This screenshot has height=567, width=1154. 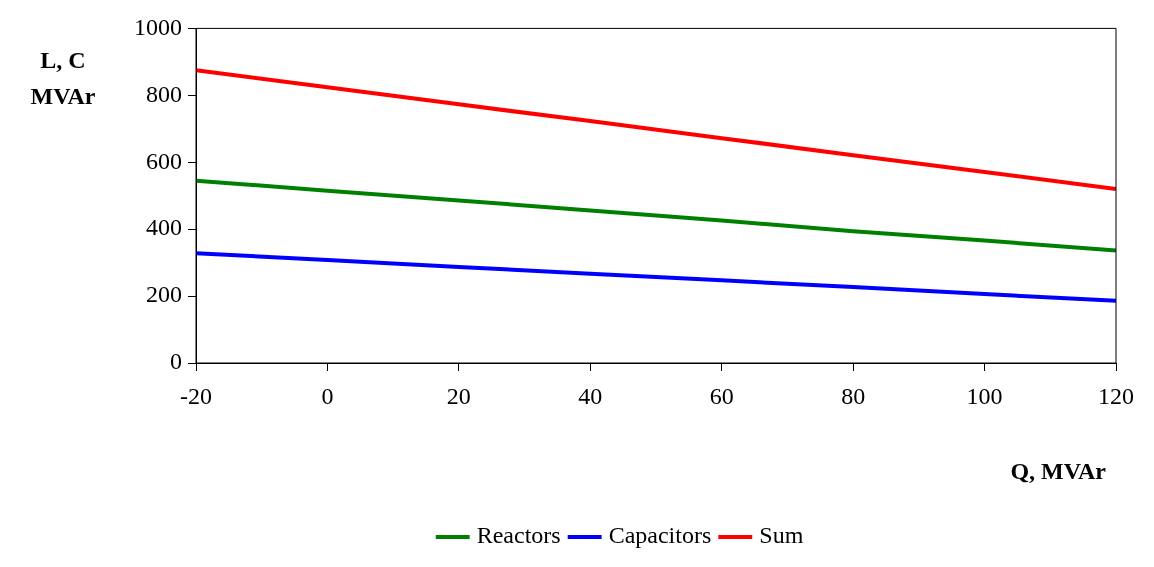 What do you see at coordinates (1116, 395) in the screenshot?
I see `x-tick-label: 120` at bounding box center [1116, 395].